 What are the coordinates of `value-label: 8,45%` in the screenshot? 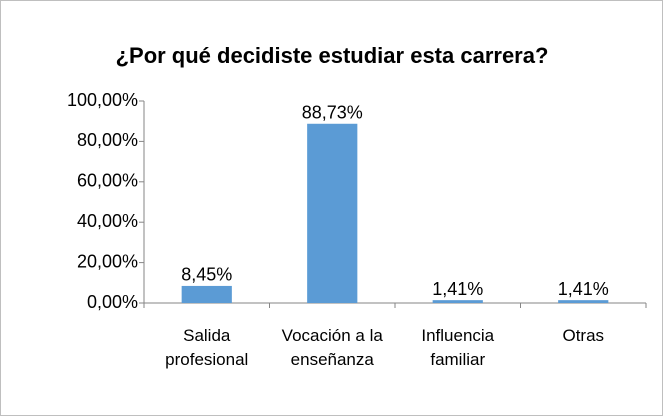 It's located at (206, 275).